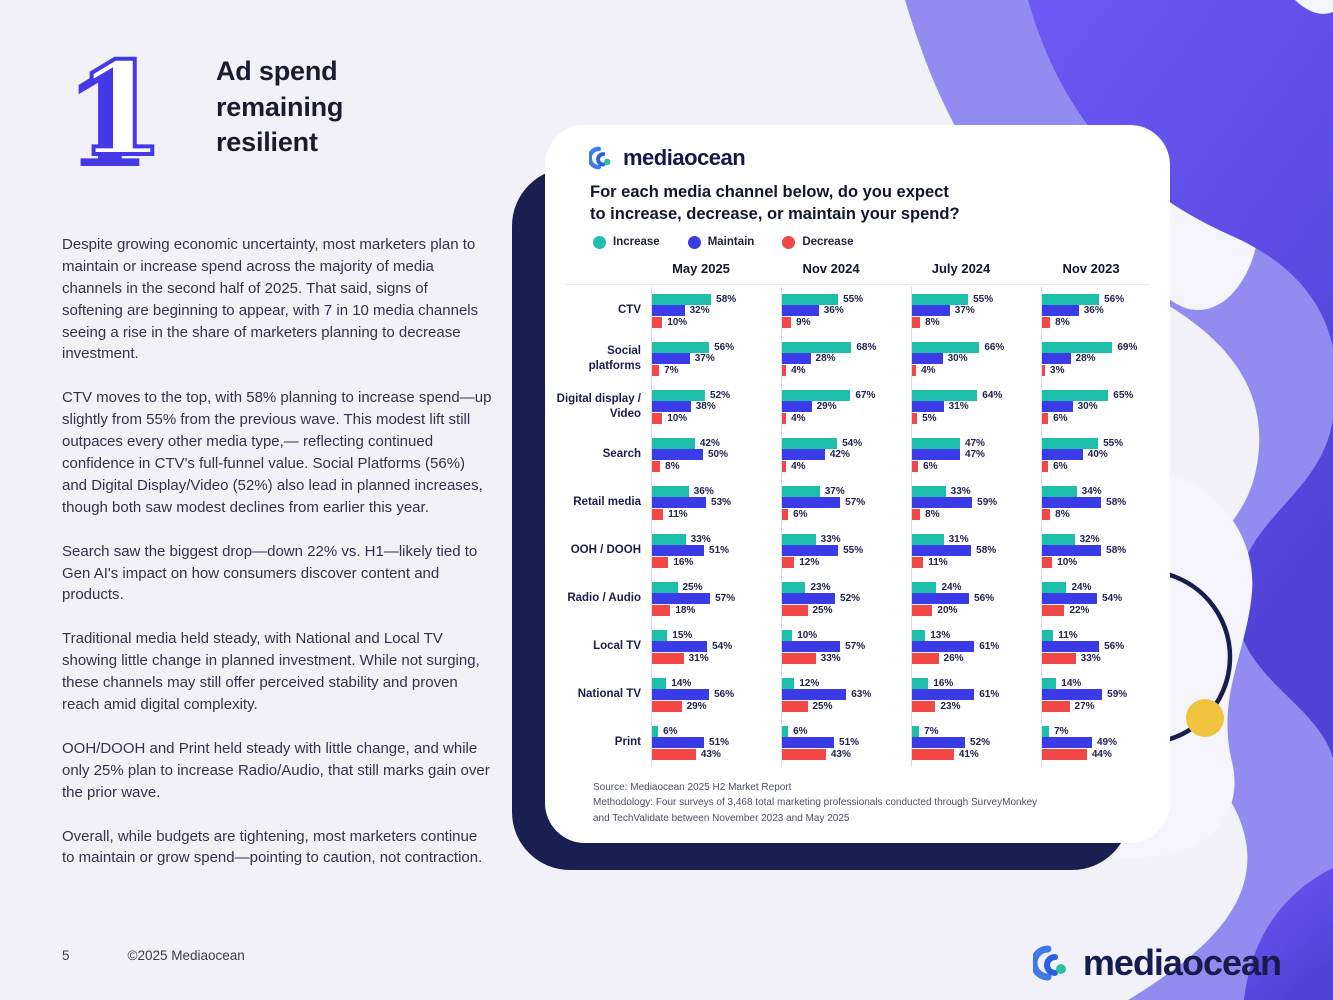 This screenshot has width=1333, height=1000. What do you see at coordinates (976, 358) in the screenshot?
I see `wave-cell: 66% 30% 4%` at bounding box center [976, 358].